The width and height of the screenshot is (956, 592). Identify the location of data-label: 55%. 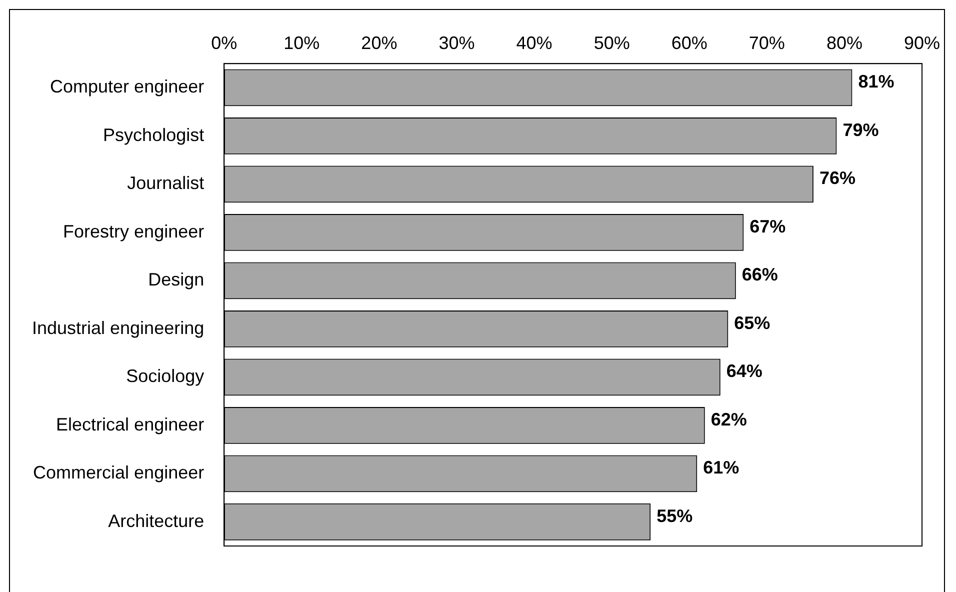
(674, 516).